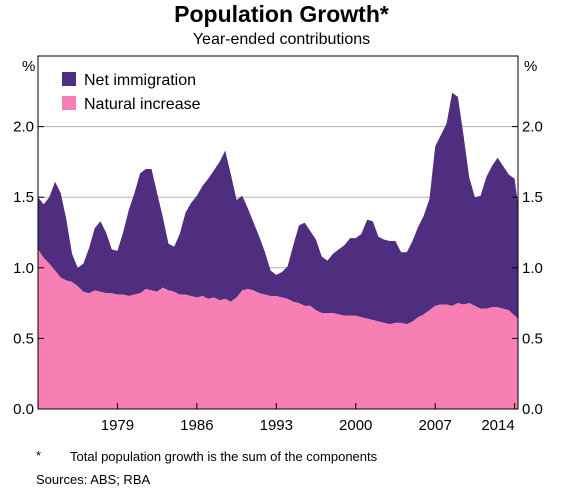 The height and width of the screenshot is (495, 563). What do you see at coordinates (281, 14) in the screenshot?
I see `chart-title: Population Growth*` at bounding box center [281, 14].